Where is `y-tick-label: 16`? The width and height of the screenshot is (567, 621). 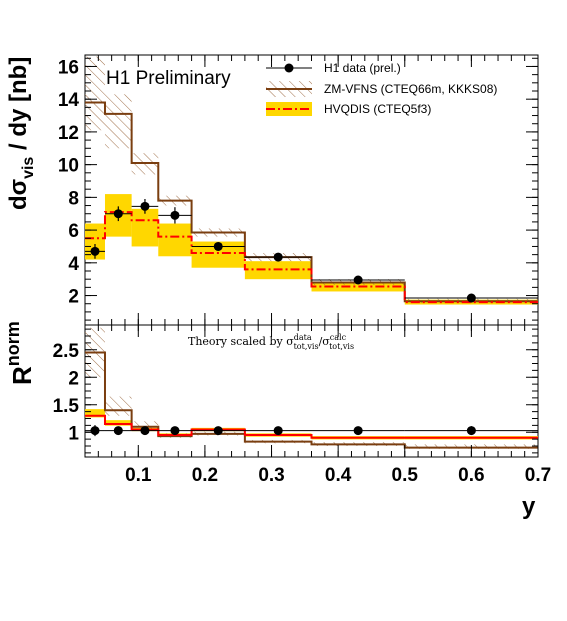 y-tick-label: 16 is located at coordinates (68, 67).